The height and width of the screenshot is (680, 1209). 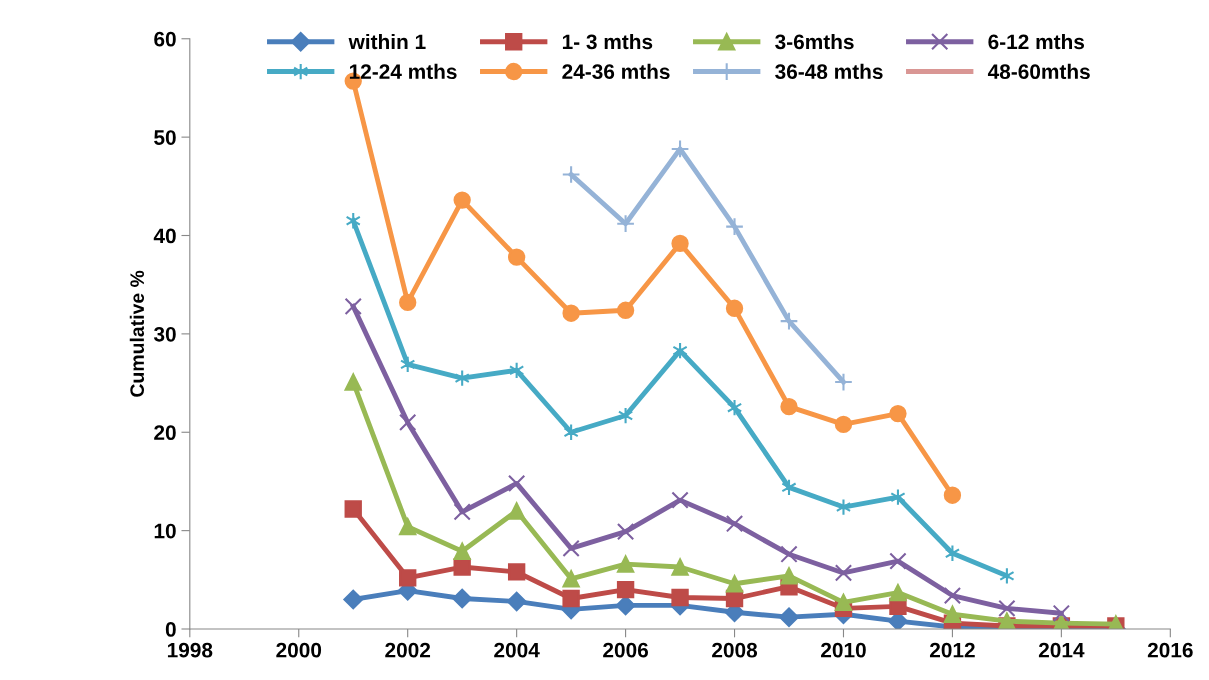 I want to click on x-tick-label: 2004, so click(x=517, y=650).